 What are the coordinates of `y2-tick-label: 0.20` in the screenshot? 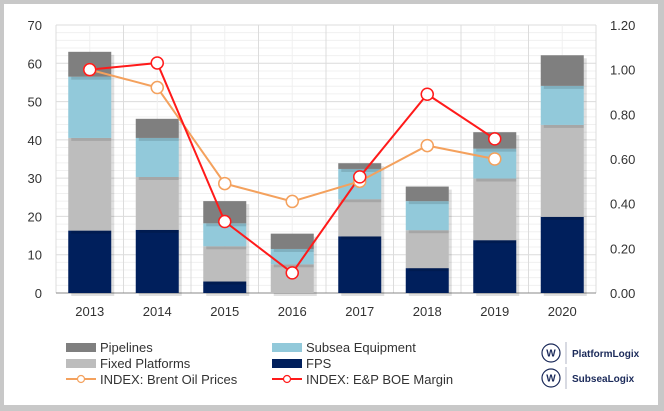 It's located at (622, 248).